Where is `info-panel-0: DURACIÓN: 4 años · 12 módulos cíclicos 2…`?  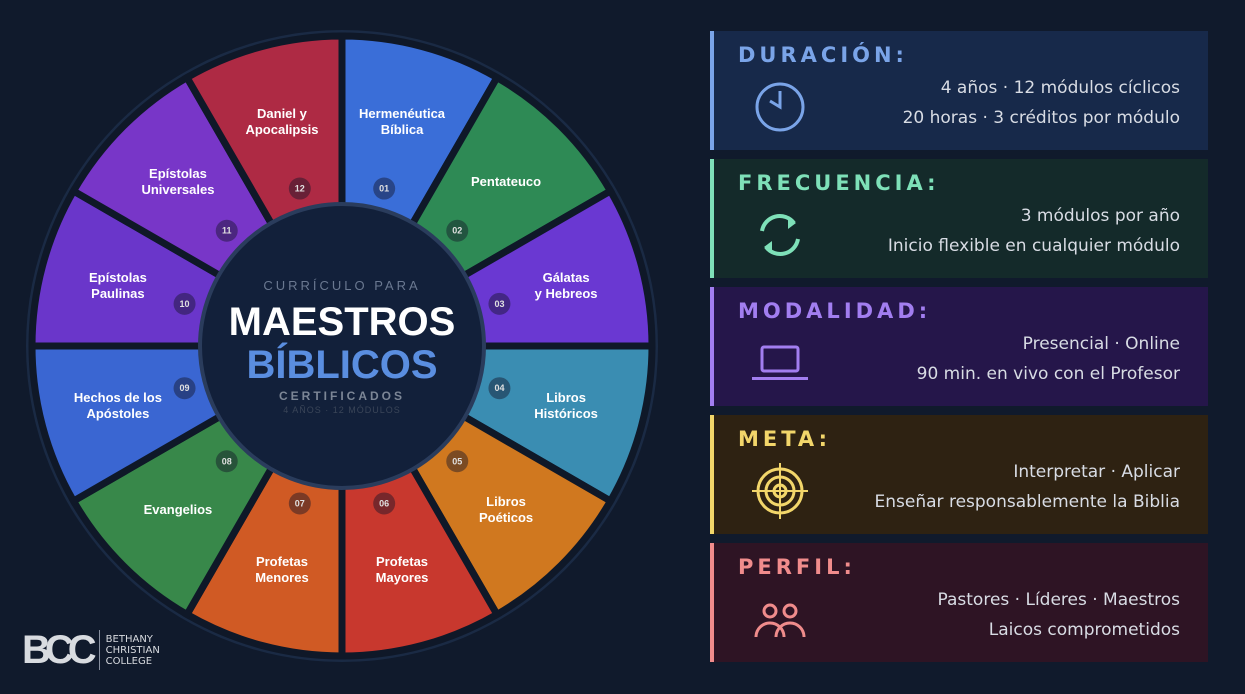
info-panel-0: DURACIÓN: 4 años · 12 módulos cíclicos 2… is located at coordinates (959, 90).